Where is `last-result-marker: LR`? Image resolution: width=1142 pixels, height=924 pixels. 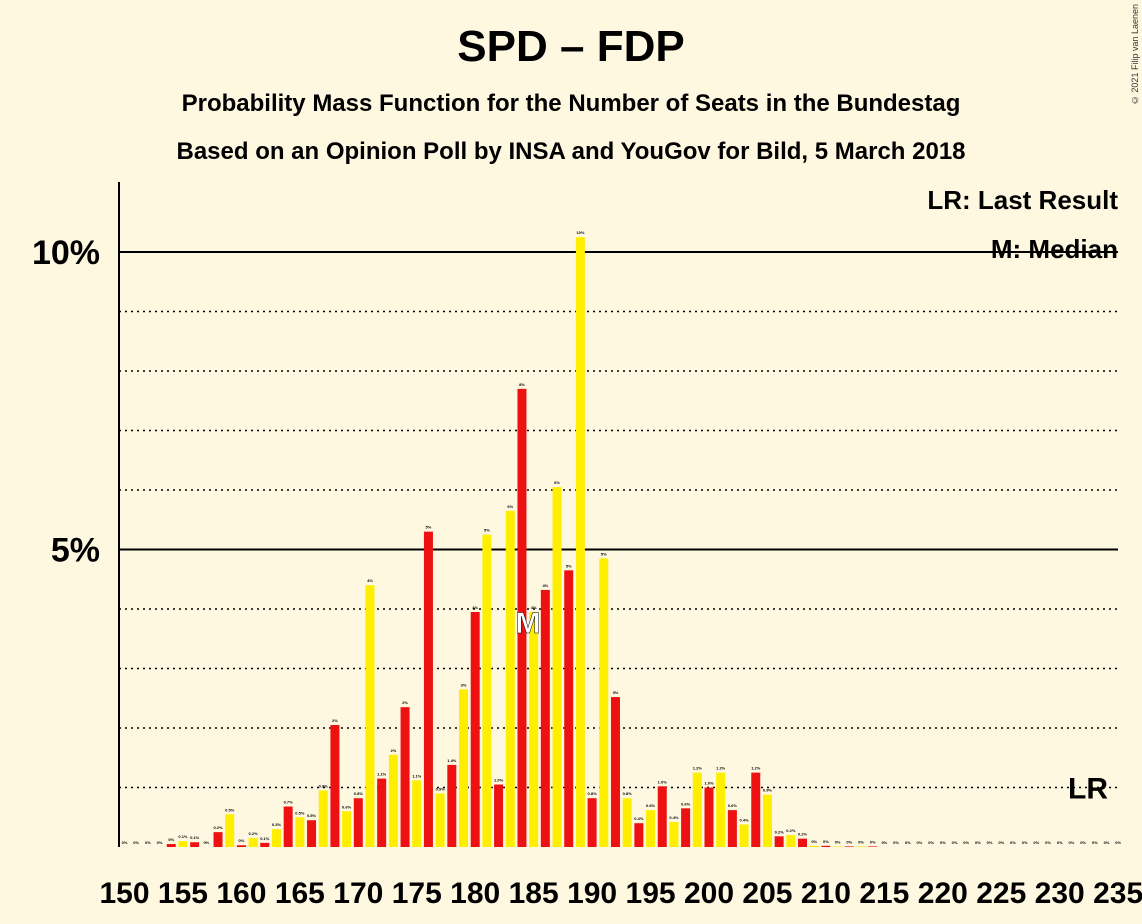 last-result-marker: LR is located at coordinates (1088, 788).